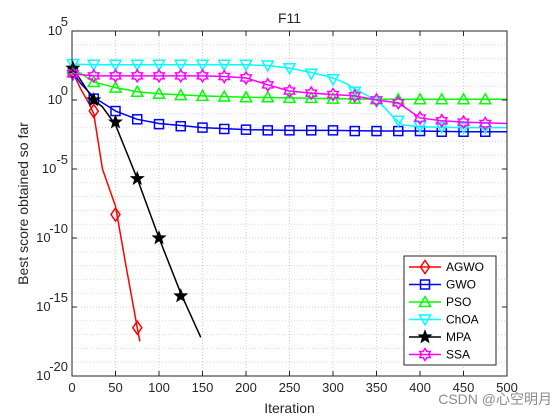 This screenshot has height=420, width=560. I want to click on legend-item-pso: PSO, so click(440, 301).